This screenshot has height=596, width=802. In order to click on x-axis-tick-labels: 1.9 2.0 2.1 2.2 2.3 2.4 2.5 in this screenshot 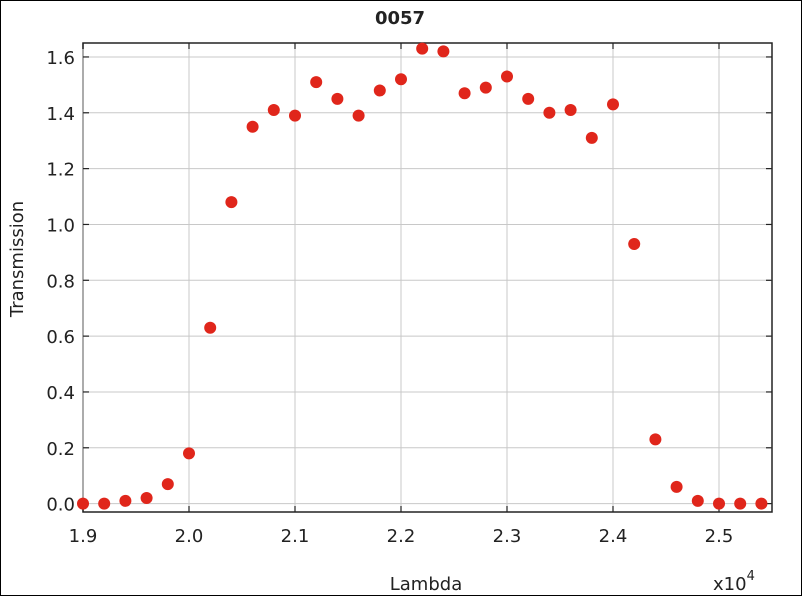, I will do `click(401, 536)`.